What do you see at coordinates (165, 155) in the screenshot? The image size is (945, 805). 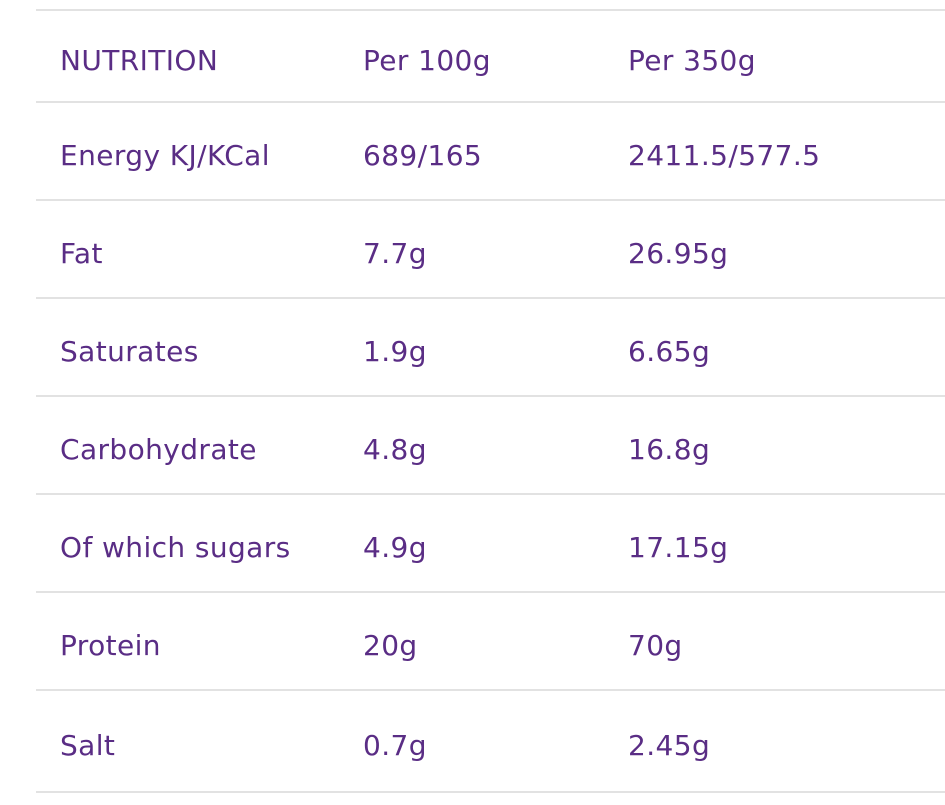 I see `nutrient-label: Energy KJ/KCal` at bounding box center [165, 155].